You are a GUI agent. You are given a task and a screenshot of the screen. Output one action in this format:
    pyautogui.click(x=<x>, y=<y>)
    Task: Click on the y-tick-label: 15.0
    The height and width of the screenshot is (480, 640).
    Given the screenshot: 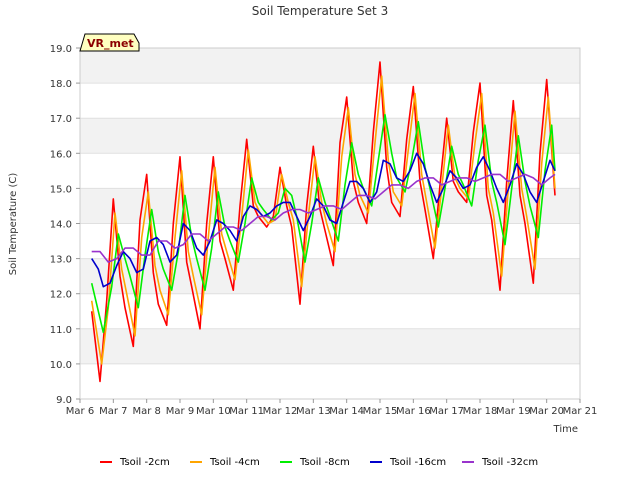 What is the action you would take?
    pyautogui.click(x=61, y=189)
    